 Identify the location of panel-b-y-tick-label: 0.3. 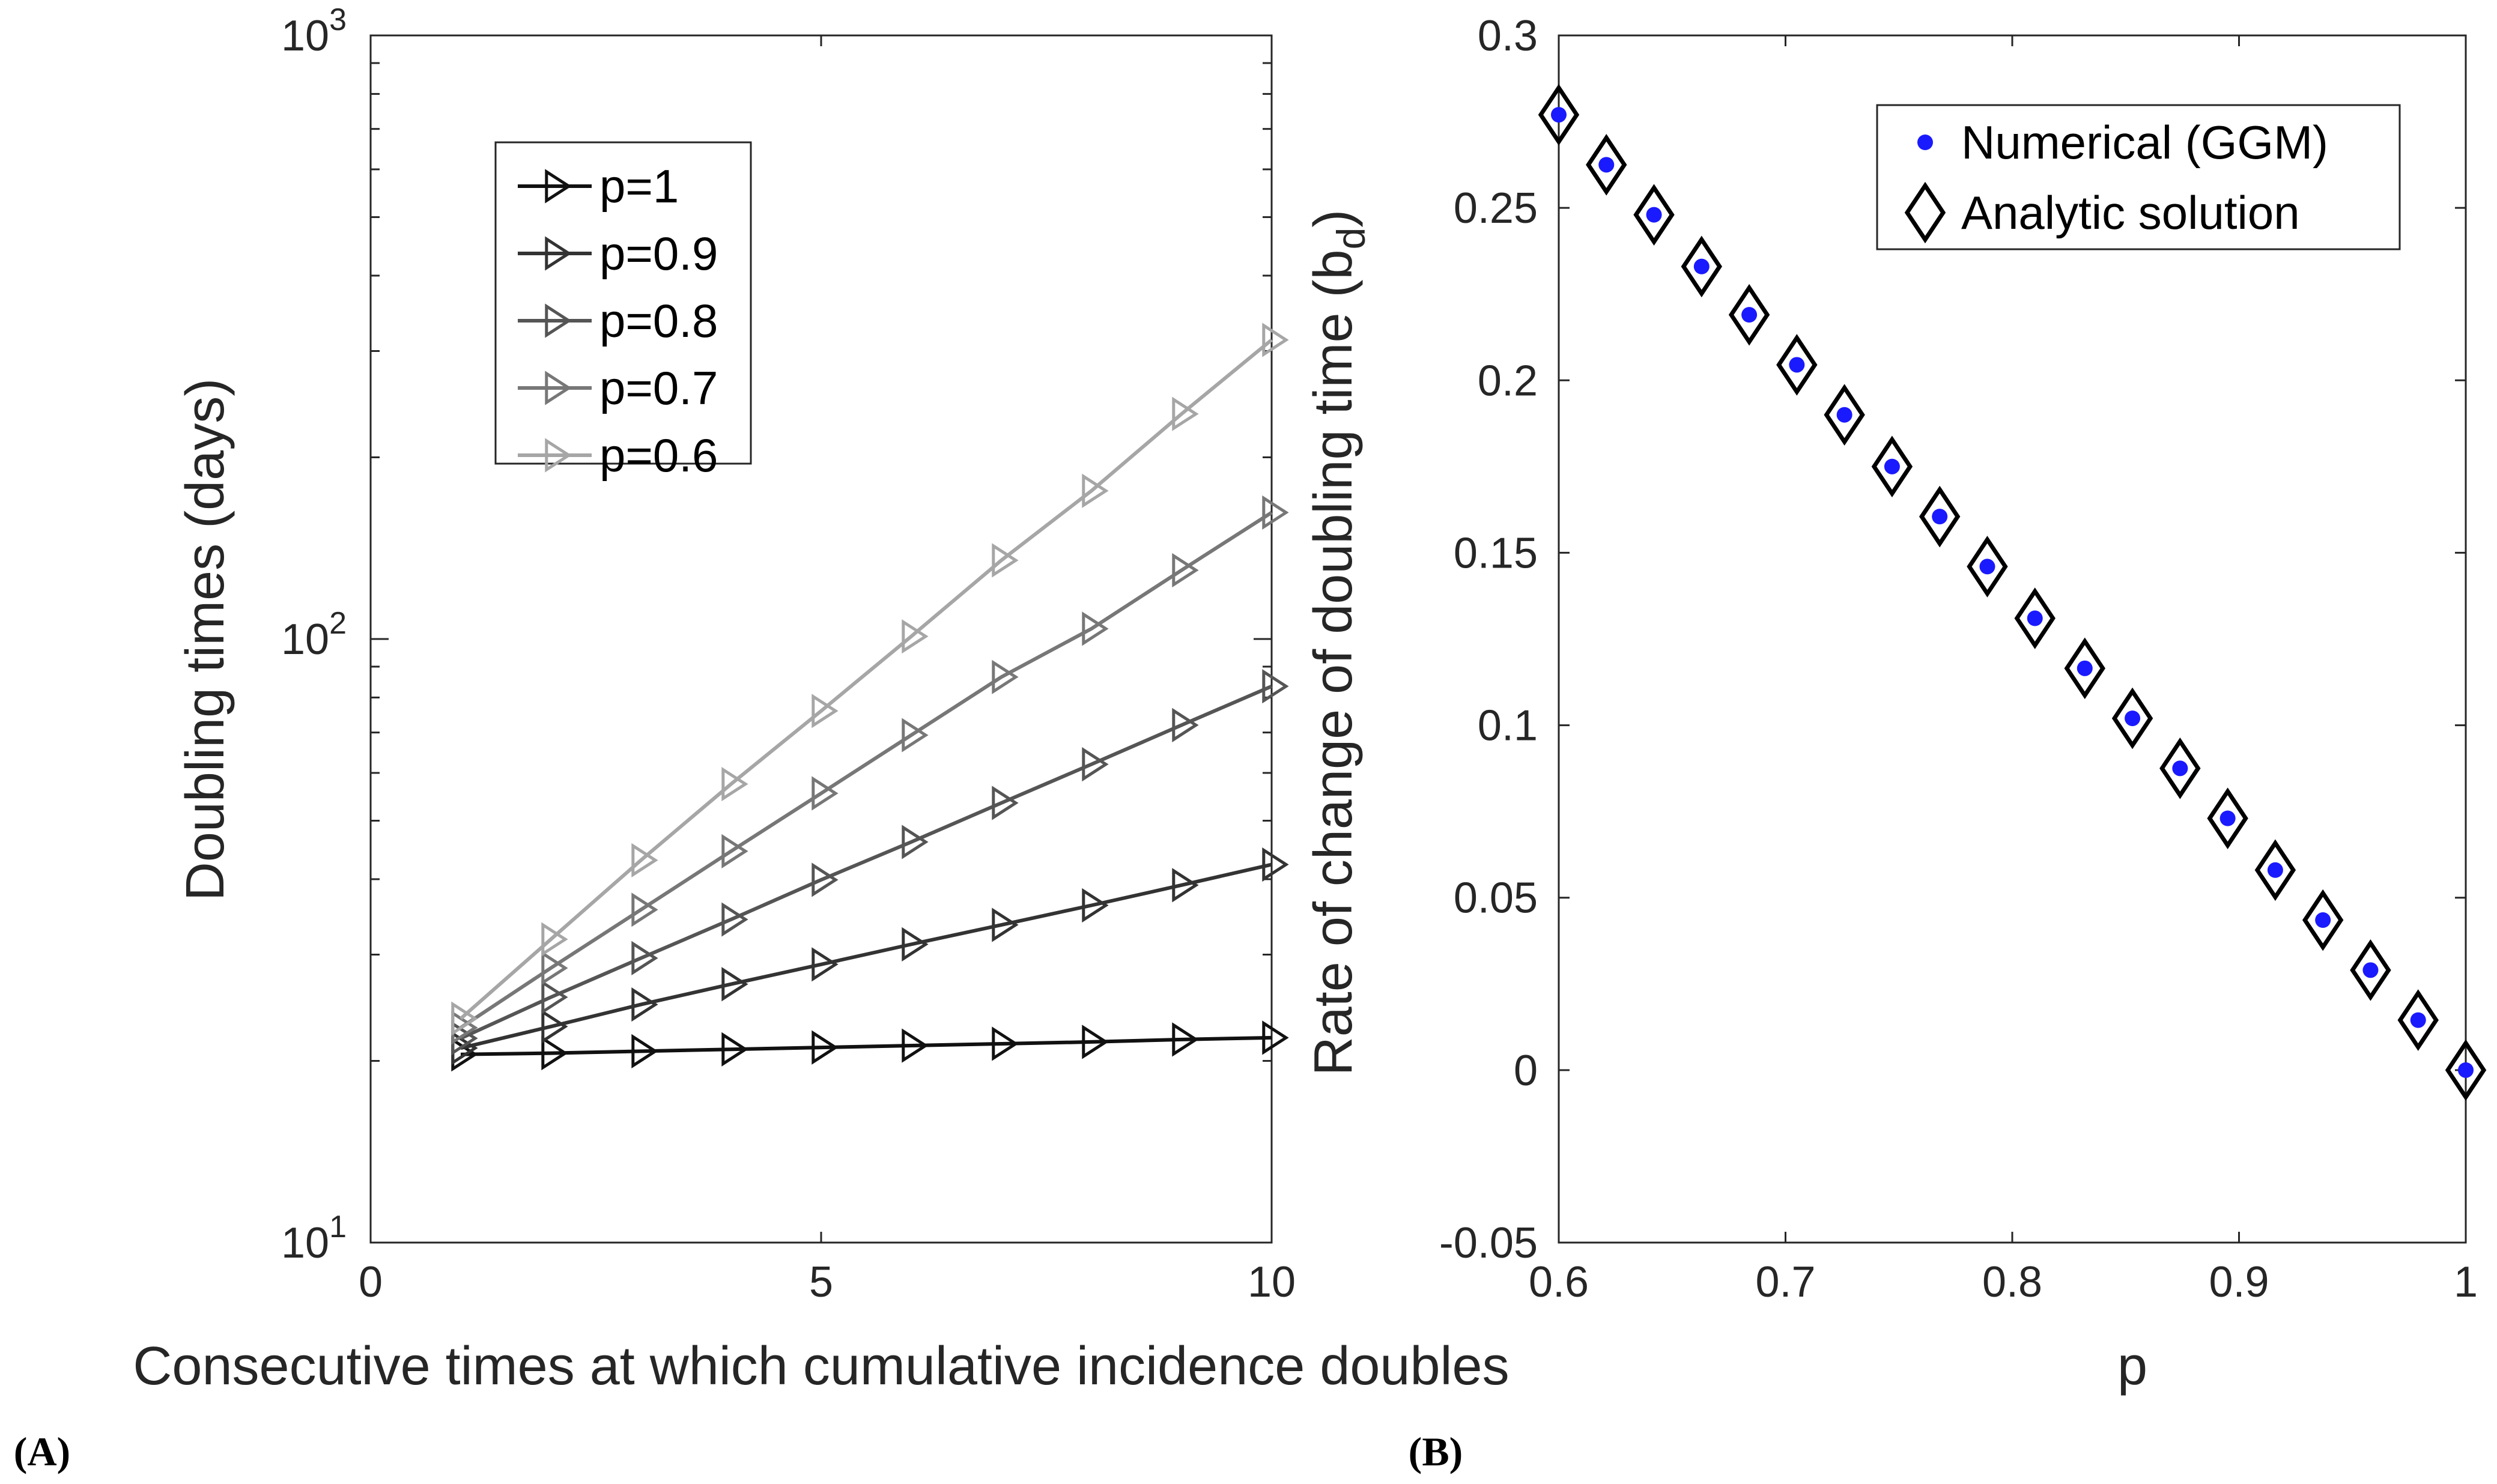
(1508, 36).